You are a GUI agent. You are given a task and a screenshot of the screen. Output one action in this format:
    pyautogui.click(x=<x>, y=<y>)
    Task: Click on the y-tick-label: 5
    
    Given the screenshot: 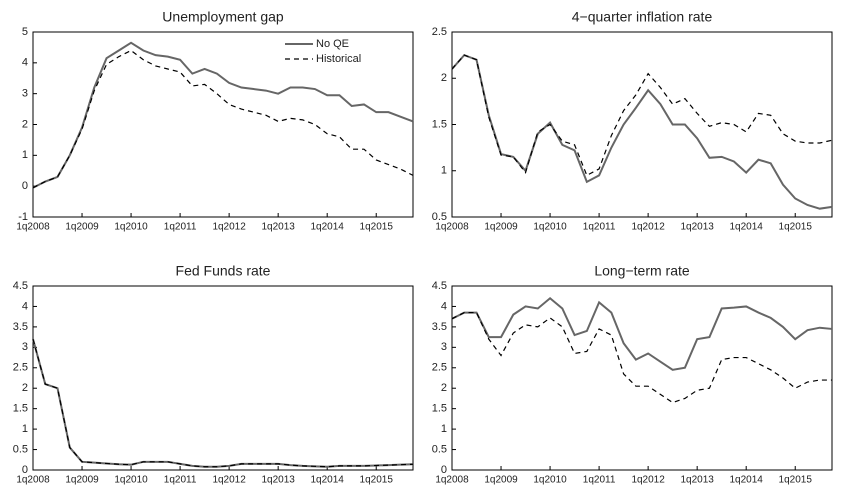 What is the action you would take?
    pyautogui.click(x=25, y=32)
    